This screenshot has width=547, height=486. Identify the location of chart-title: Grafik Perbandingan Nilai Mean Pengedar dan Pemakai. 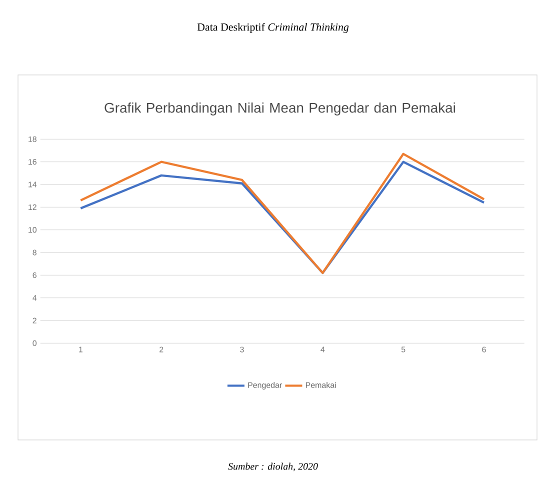
(279, 109).